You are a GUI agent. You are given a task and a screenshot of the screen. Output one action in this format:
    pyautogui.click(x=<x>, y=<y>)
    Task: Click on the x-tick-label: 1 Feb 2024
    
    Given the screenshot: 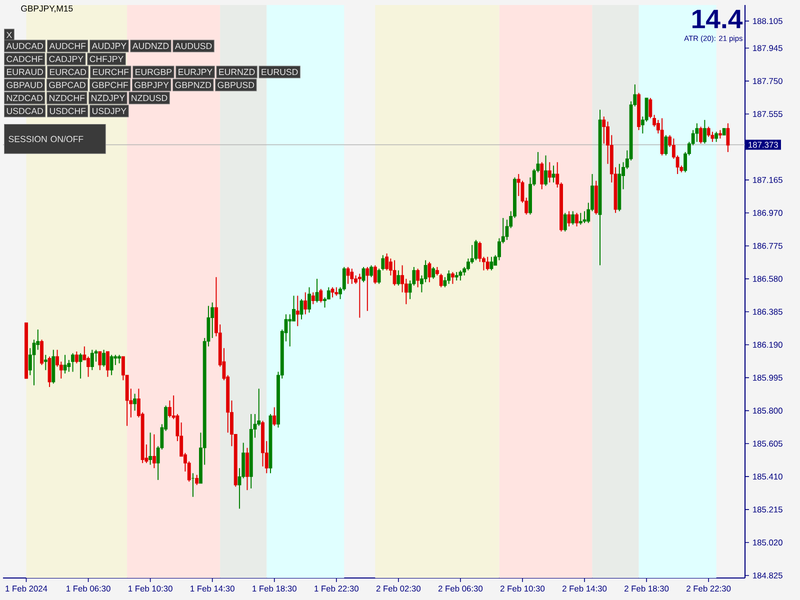 What is the action you would take?
    pyautogui.click(x=27, y=588)
    